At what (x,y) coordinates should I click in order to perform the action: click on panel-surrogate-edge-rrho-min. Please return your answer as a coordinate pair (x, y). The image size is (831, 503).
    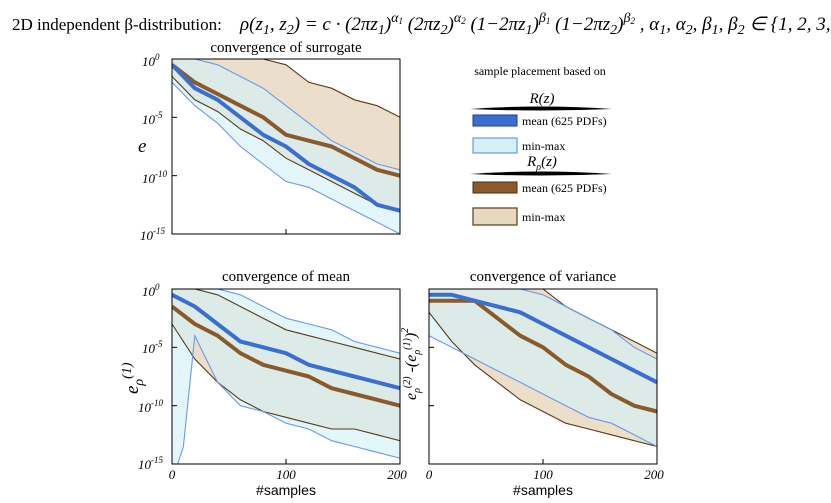
    Looking at the image, I should click on (286, 144).